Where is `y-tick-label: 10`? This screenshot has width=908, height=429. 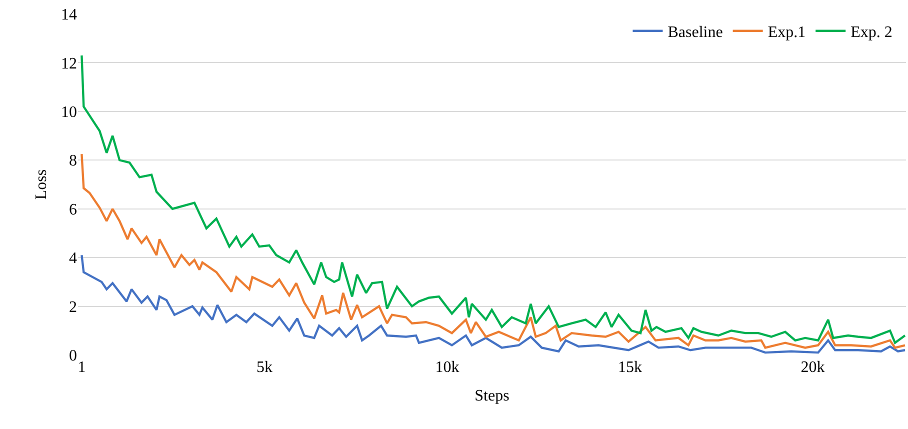
y-tick-label: 10 is located at coordinates (69, 113).